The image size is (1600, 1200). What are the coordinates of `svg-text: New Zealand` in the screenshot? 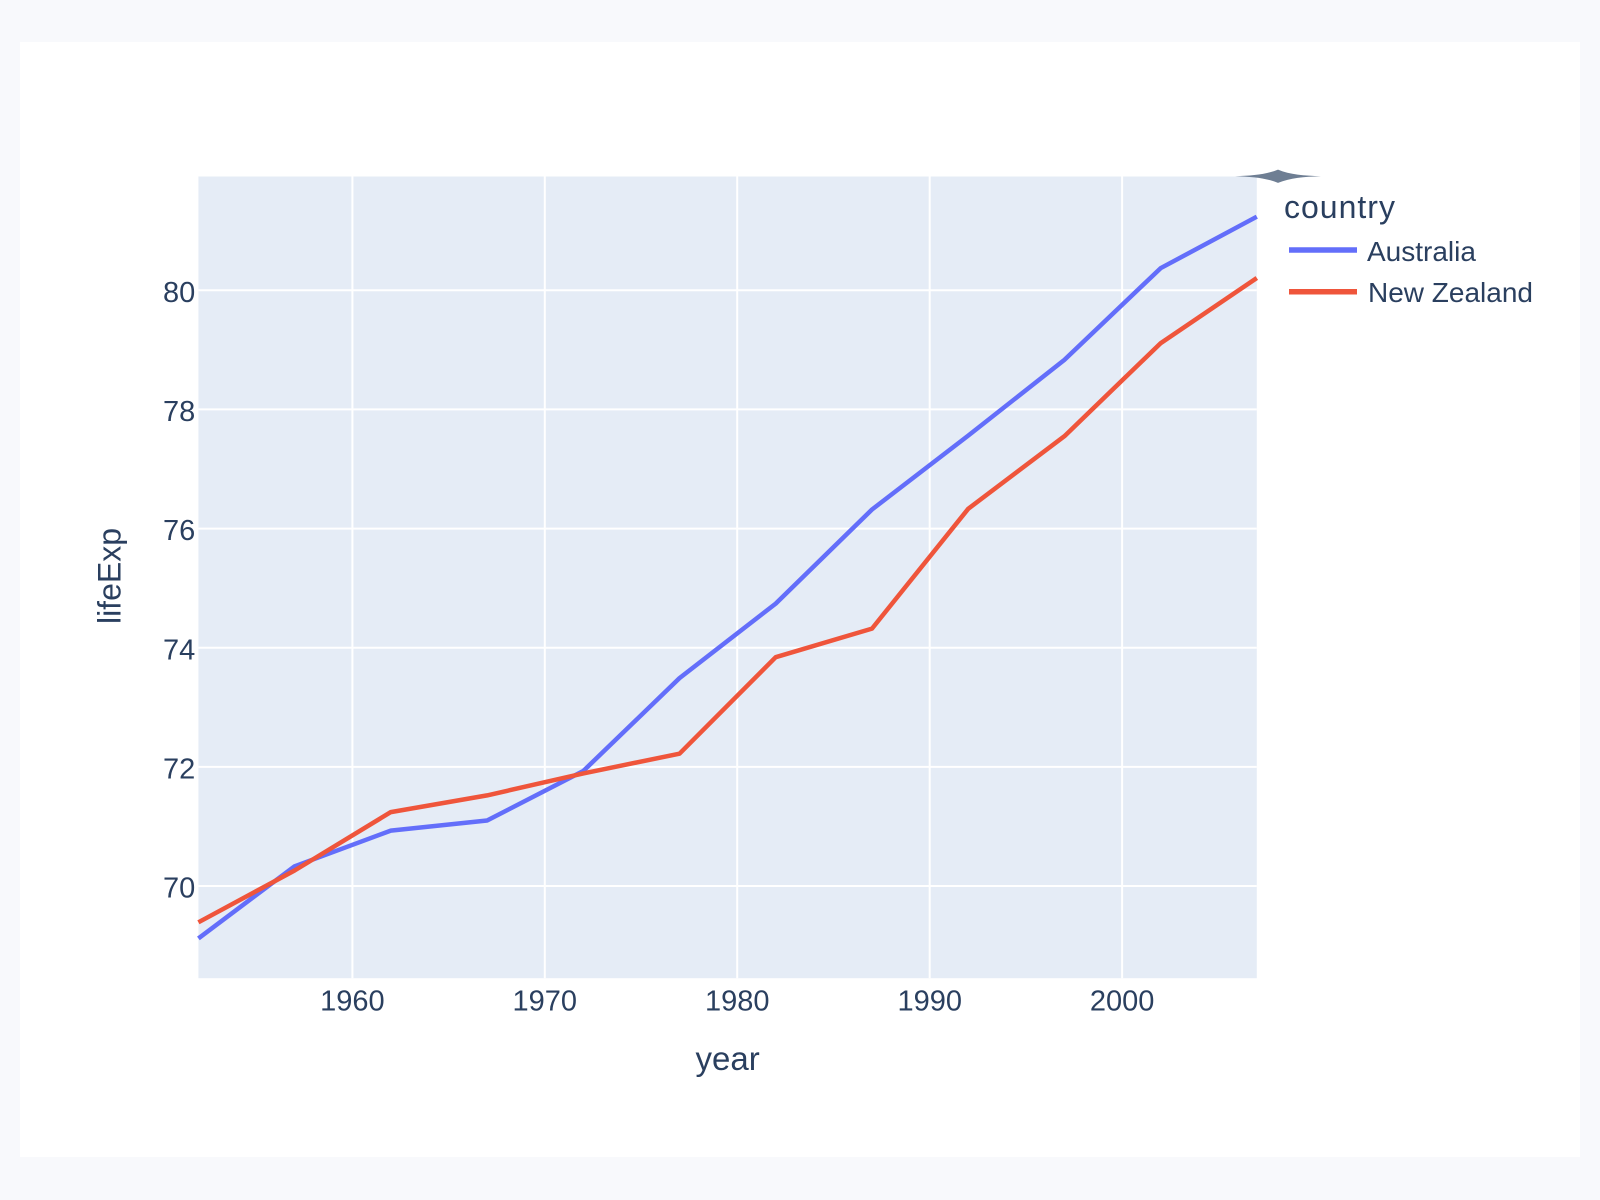 It's located at (1450, 292).